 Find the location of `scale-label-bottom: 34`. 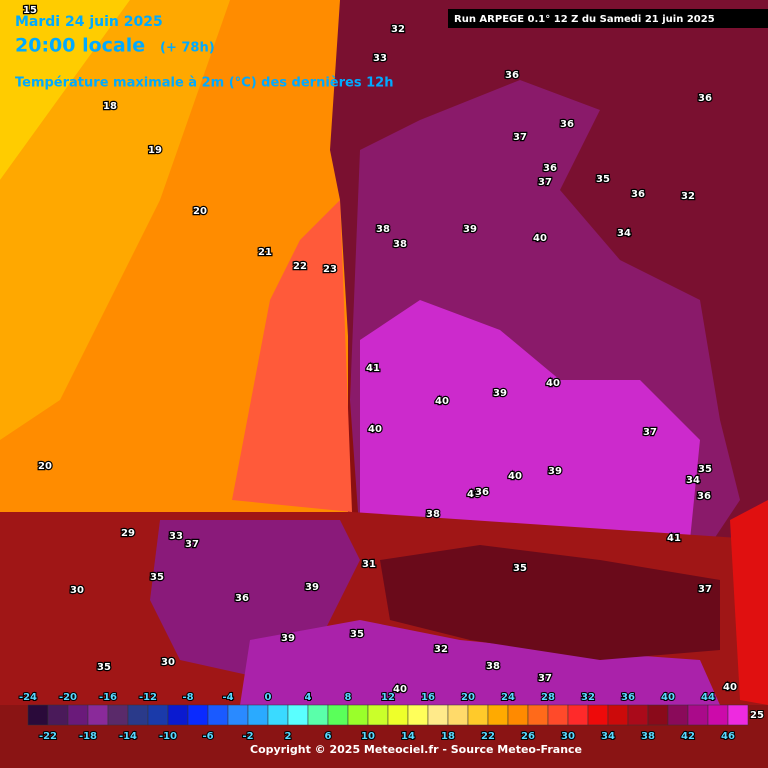

scale-label-bottom: 34 is located at coordinates (608, 736).